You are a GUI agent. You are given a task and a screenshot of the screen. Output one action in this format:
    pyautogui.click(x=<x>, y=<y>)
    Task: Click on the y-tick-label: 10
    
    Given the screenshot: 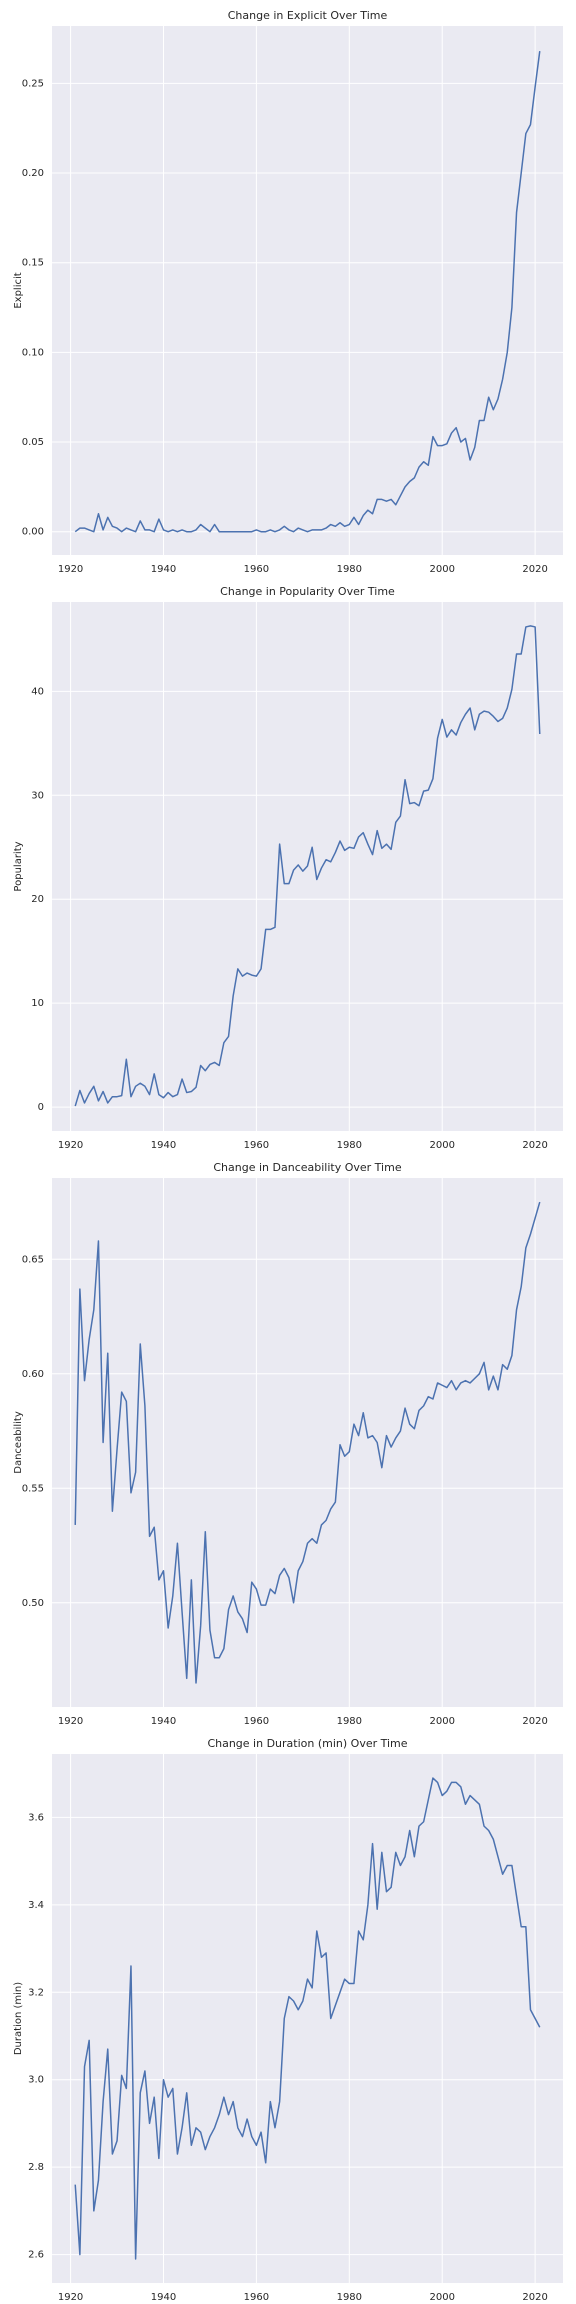 What is the action you would take?
    pyautogui.click(x=37, y=1003)
    